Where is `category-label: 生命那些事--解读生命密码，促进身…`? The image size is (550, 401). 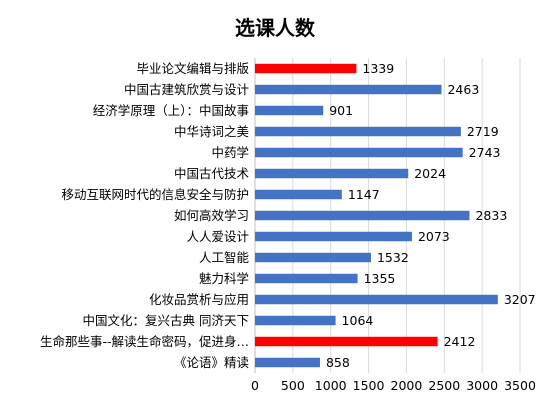
category-label: 生命那些事--解读生命密码，促进身… is located at coordinates (144, 341).